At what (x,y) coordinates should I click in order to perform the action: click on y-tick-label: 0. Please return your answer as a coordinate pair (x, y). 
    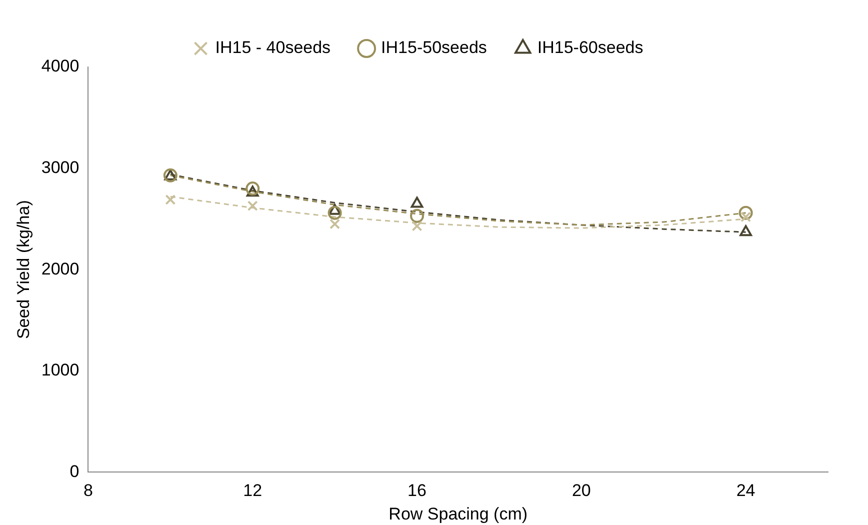
    Looking at the image, I should click on (75, 471).